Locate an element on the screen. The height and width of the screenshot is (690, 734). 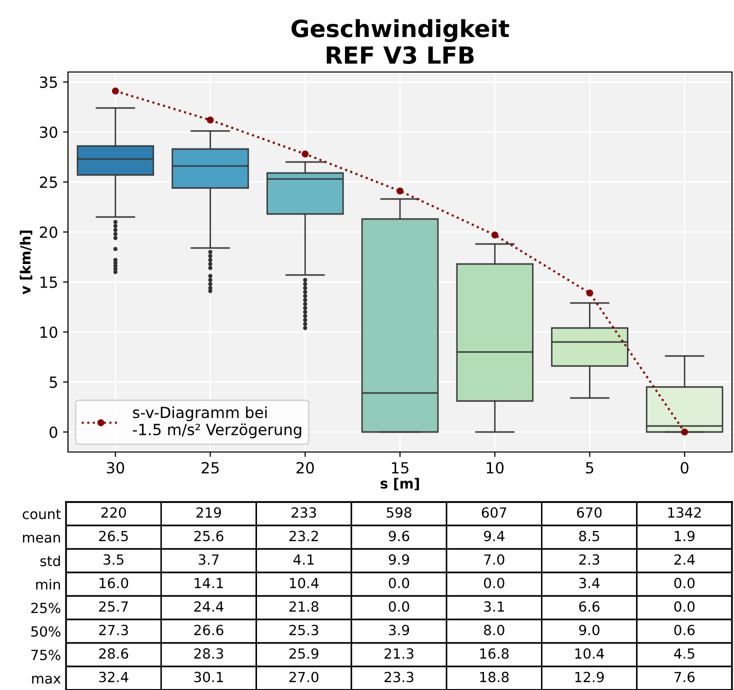
x-tick-label: 0 is located at coordinates (684, 468).